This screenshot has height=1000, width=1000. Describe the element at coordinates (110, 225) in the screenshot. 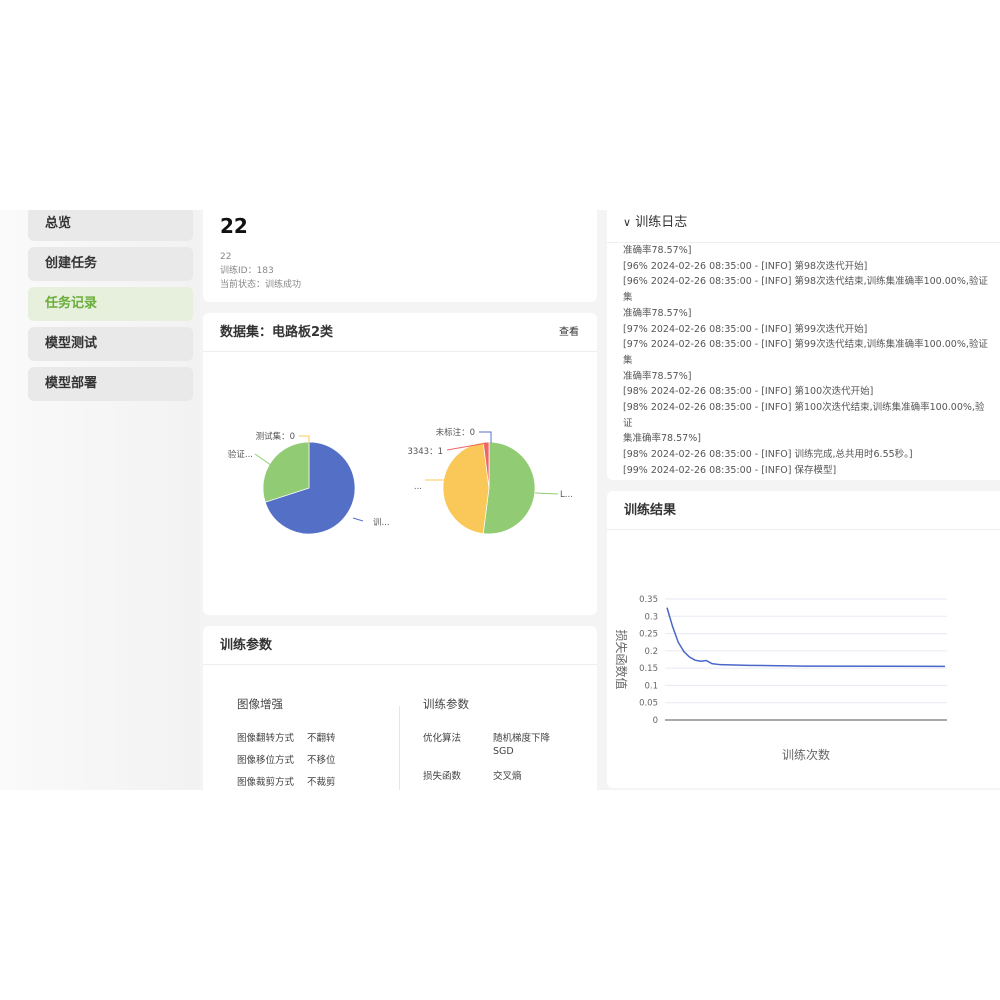

I see `sidebar-item-overview: 总览` at that location.